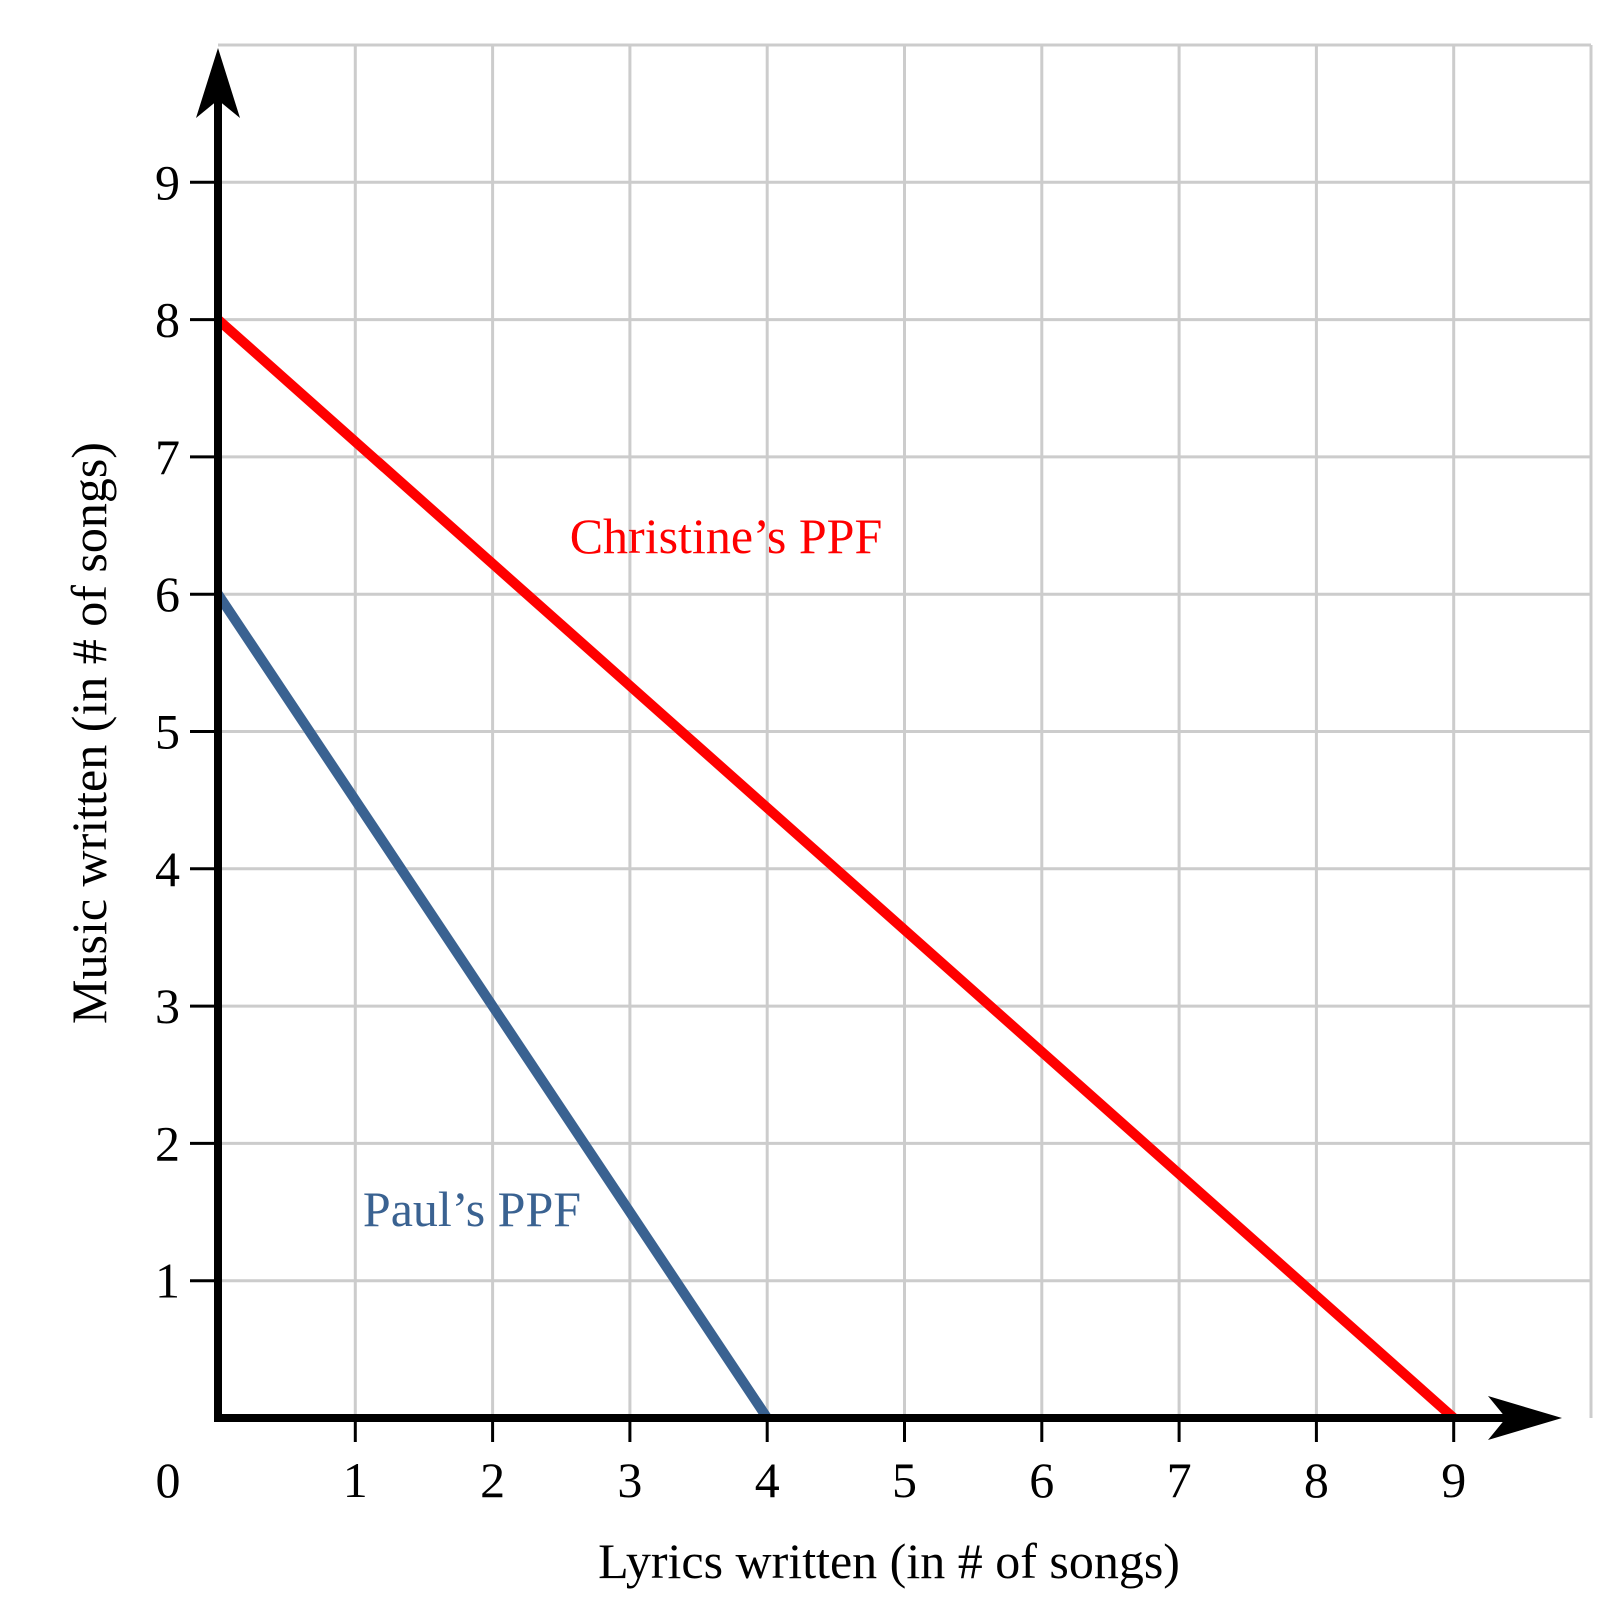  What do you see at coordinates (167, 869) in the screenshot?
I see `y-tick-label: 4` at bounding box center [167, 869].